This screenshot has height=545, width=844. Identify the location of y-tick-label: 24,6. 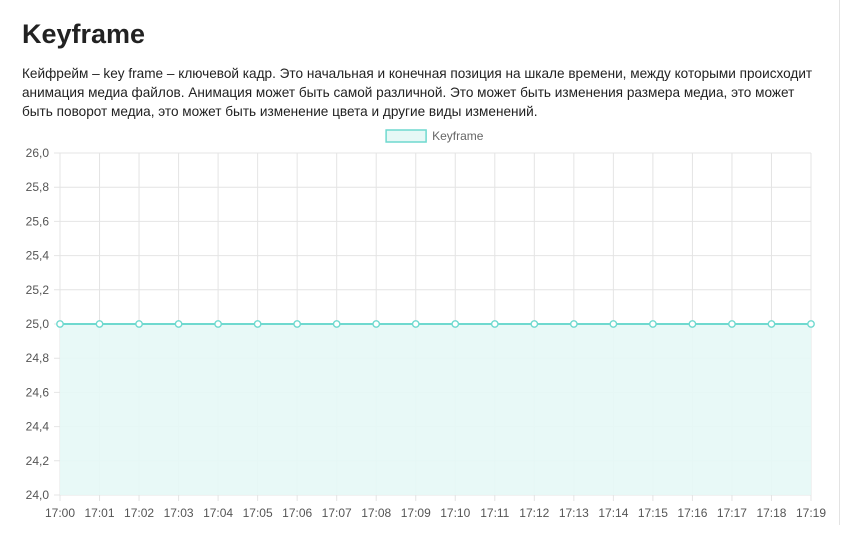
(38, 392).